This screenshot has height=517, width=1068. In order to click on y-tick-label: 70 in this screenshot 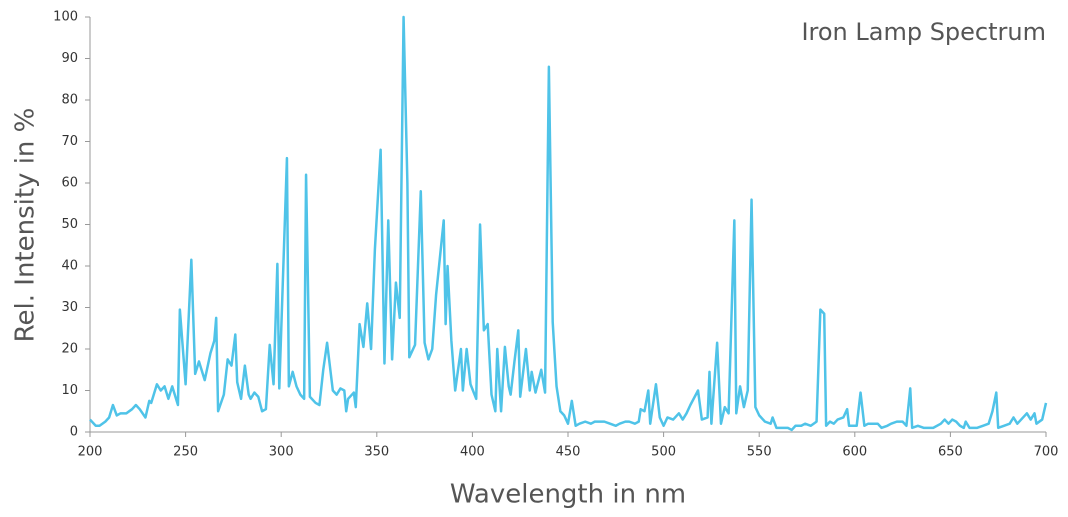, I will do `click(69, 141)`.